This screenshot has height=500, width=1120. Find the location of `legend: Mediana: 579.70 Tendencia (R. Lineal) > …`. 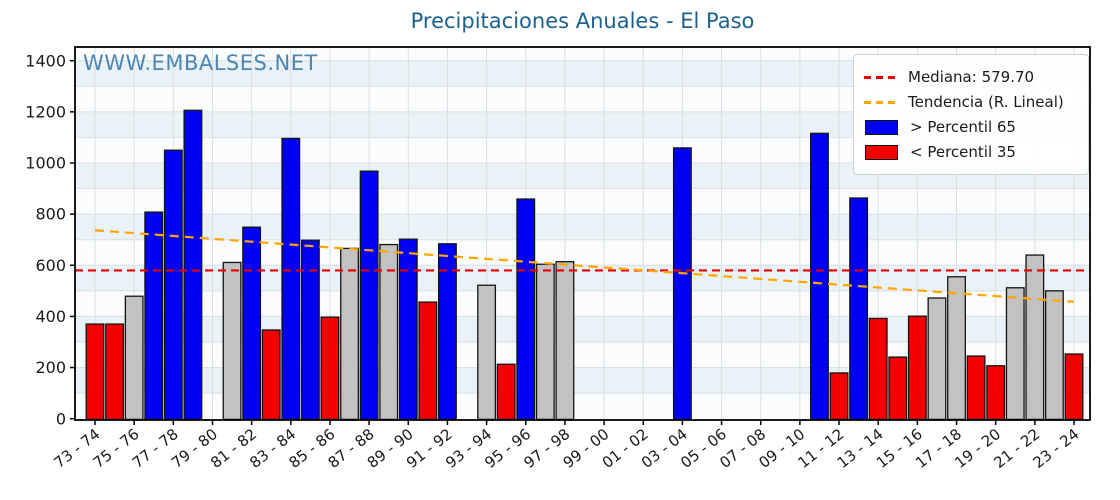

legend: Mediana: 579.70 Tendencia (R. Lineal) > … is located at coordinates (971, 114).